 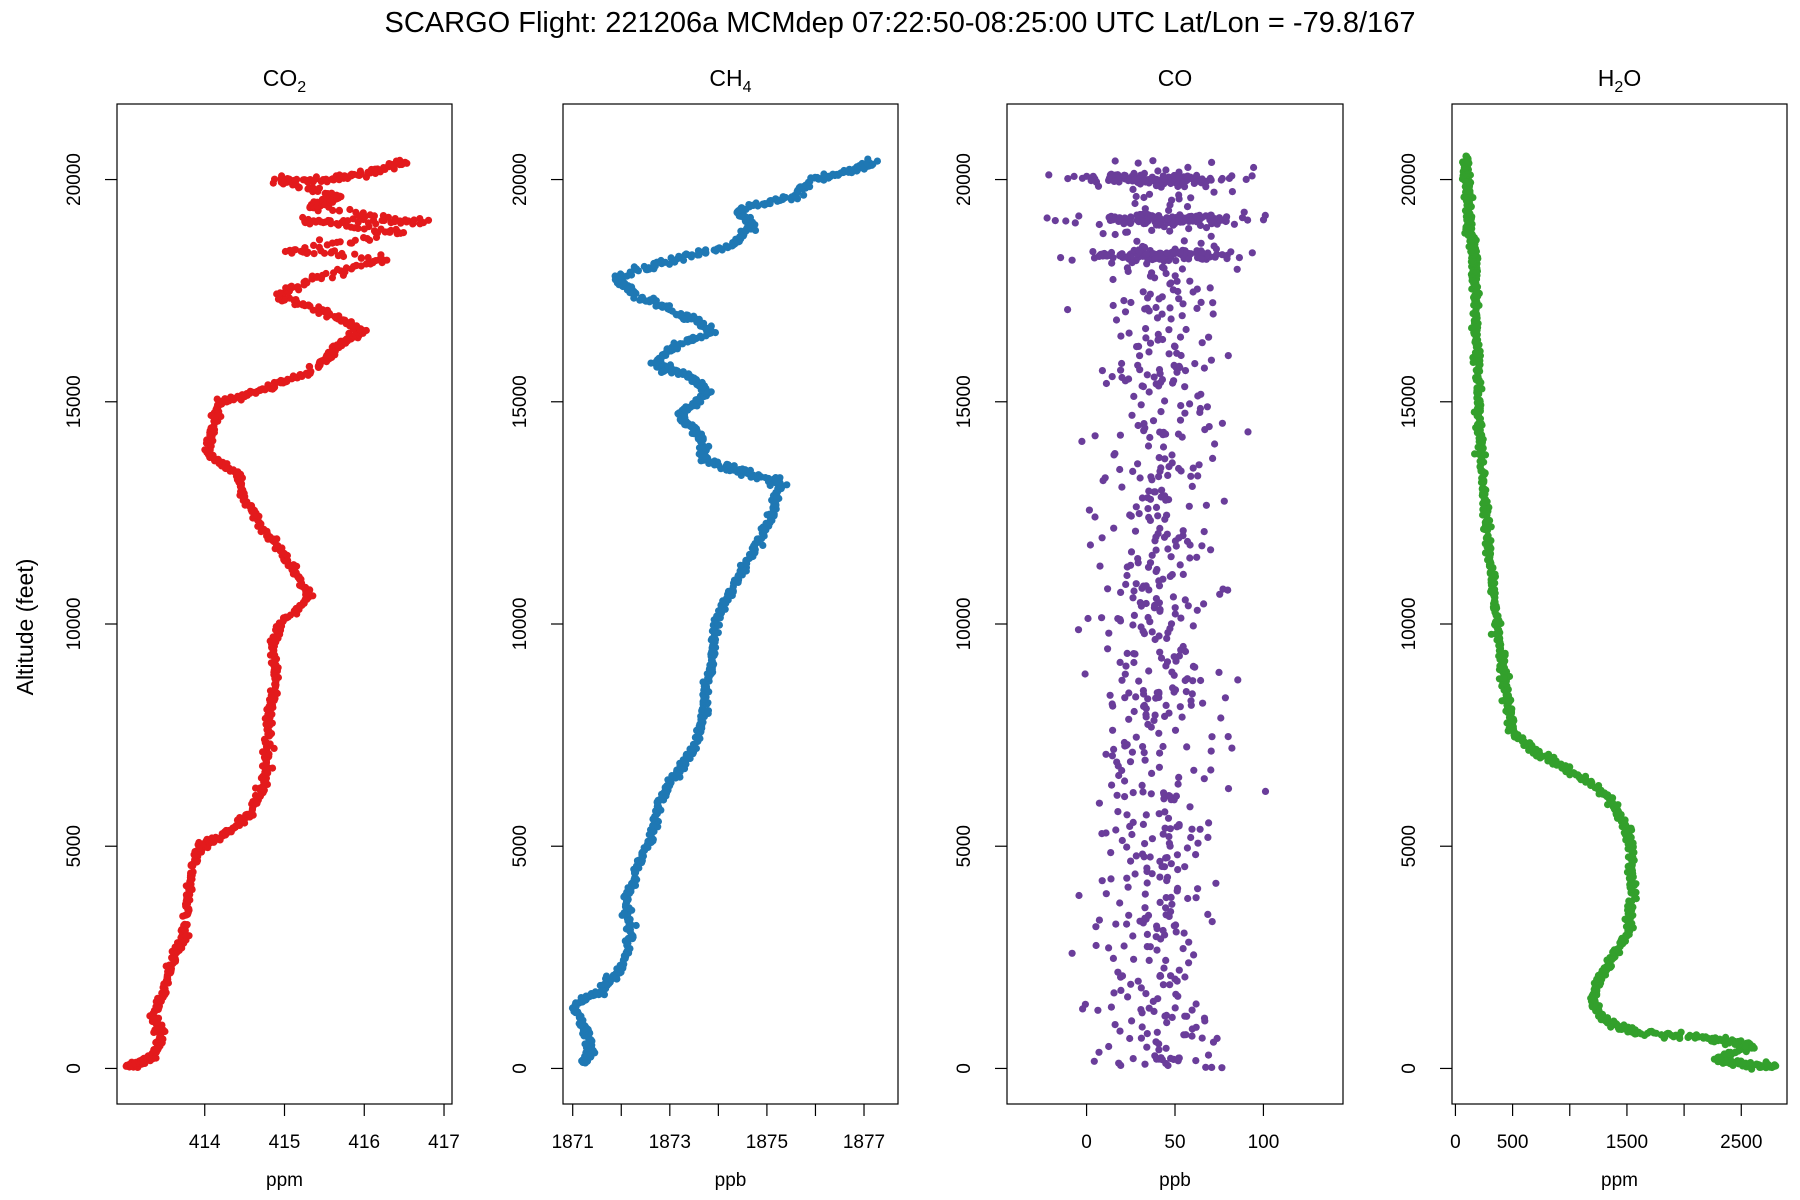 I want to click on series-h2o, so click(x=1619, y=612).